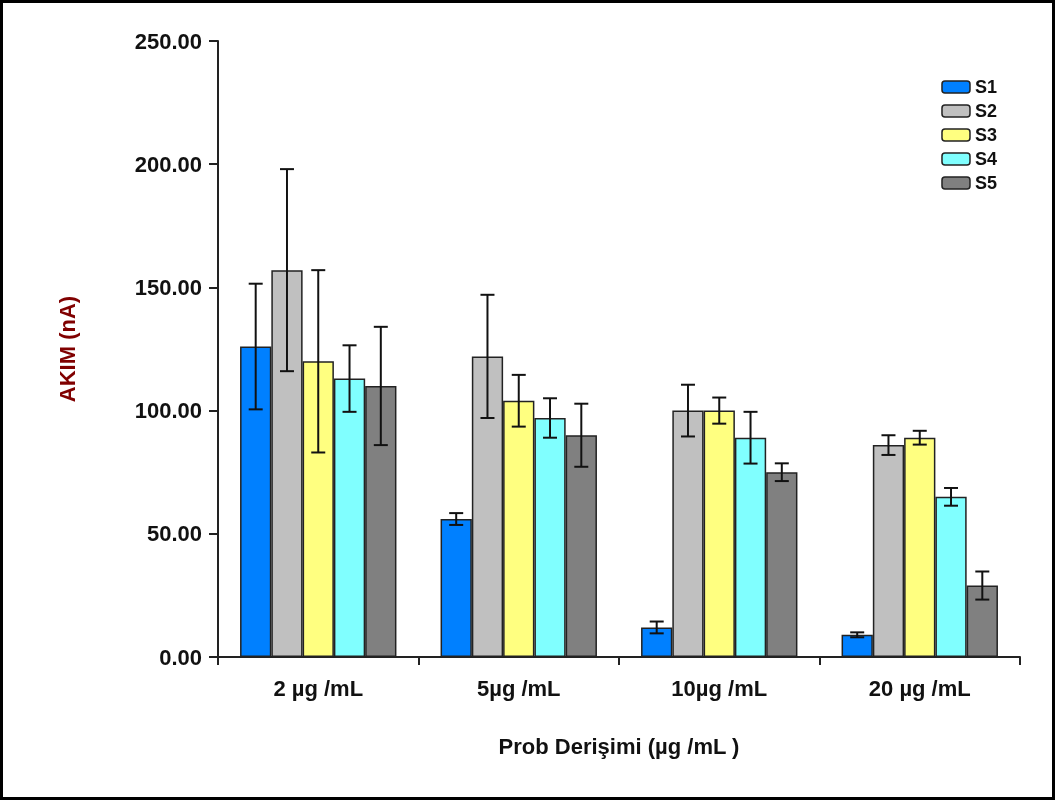 This screenshot has height=800, width=1055. Describe the element at coordinates (168, 41) in the screenshot. I see `y-tick-label: 250.00` at that location.